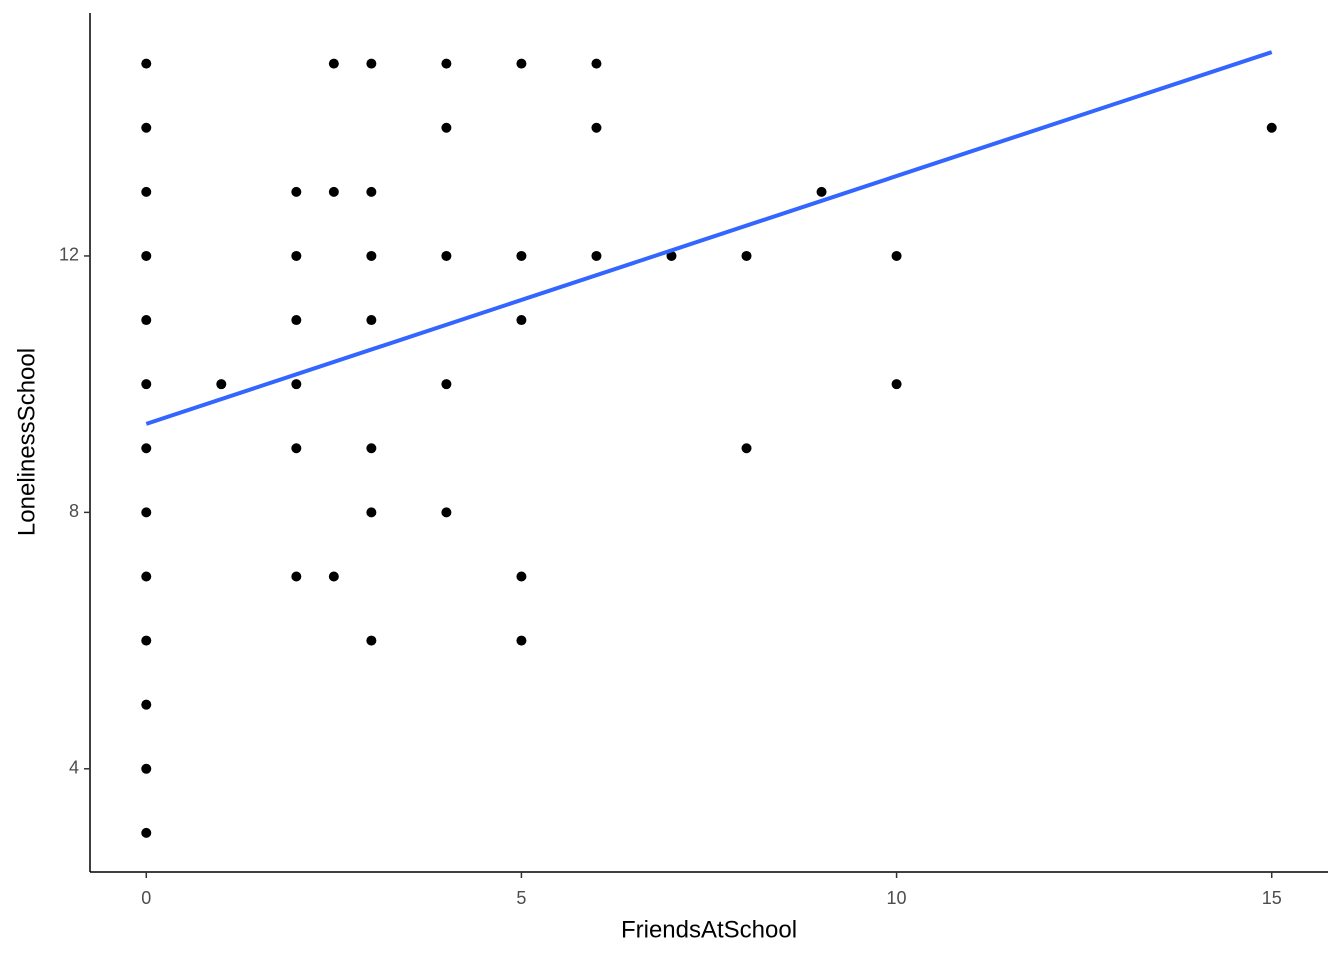  What do you see at coordinates (1272, 898) in the screenshot?
I see `x-tick-label: 15` at bounding box center [1272, 898].